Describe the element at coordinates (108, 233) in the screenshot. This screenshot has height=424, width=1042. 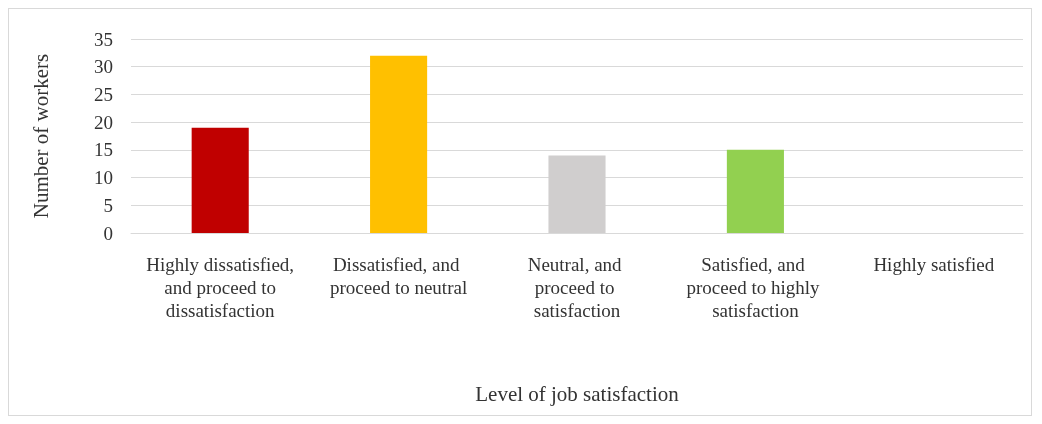
I see `y-tick-label: 0` at that location.